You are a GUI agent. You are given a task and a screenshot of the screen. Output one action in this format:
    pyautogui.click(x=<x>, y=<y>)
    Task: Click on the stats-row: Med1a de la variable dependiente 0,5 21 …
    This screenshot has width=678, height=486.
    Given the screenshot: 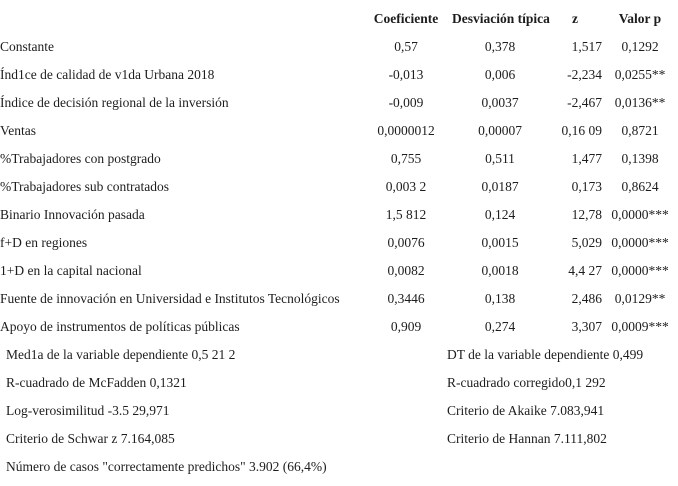 What is the action you would take?
    pyautogui.click(x=339, y=355)
    